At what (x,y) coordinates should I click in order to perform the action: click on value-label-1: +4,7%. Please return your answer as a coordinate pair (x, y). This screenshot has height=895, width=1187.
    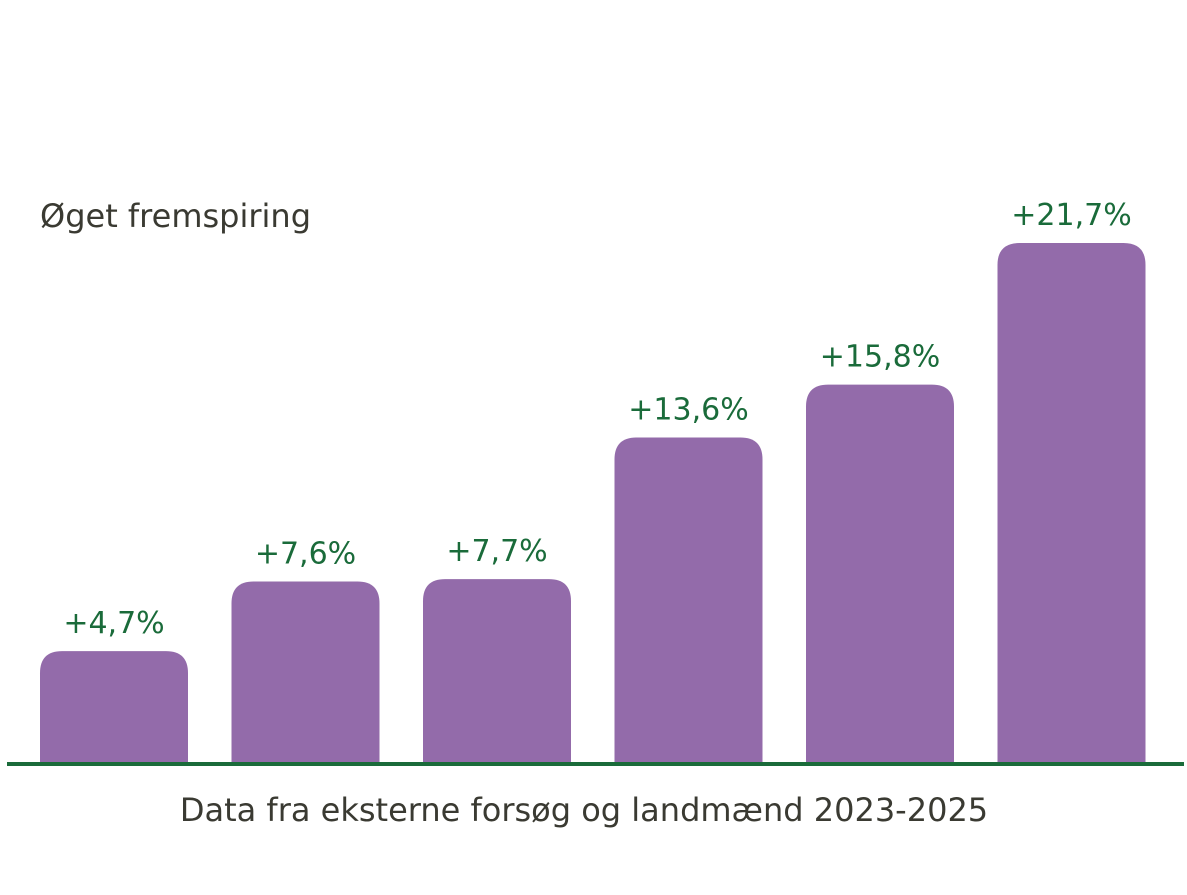
    Looking at the image, I should click on (113, 623).